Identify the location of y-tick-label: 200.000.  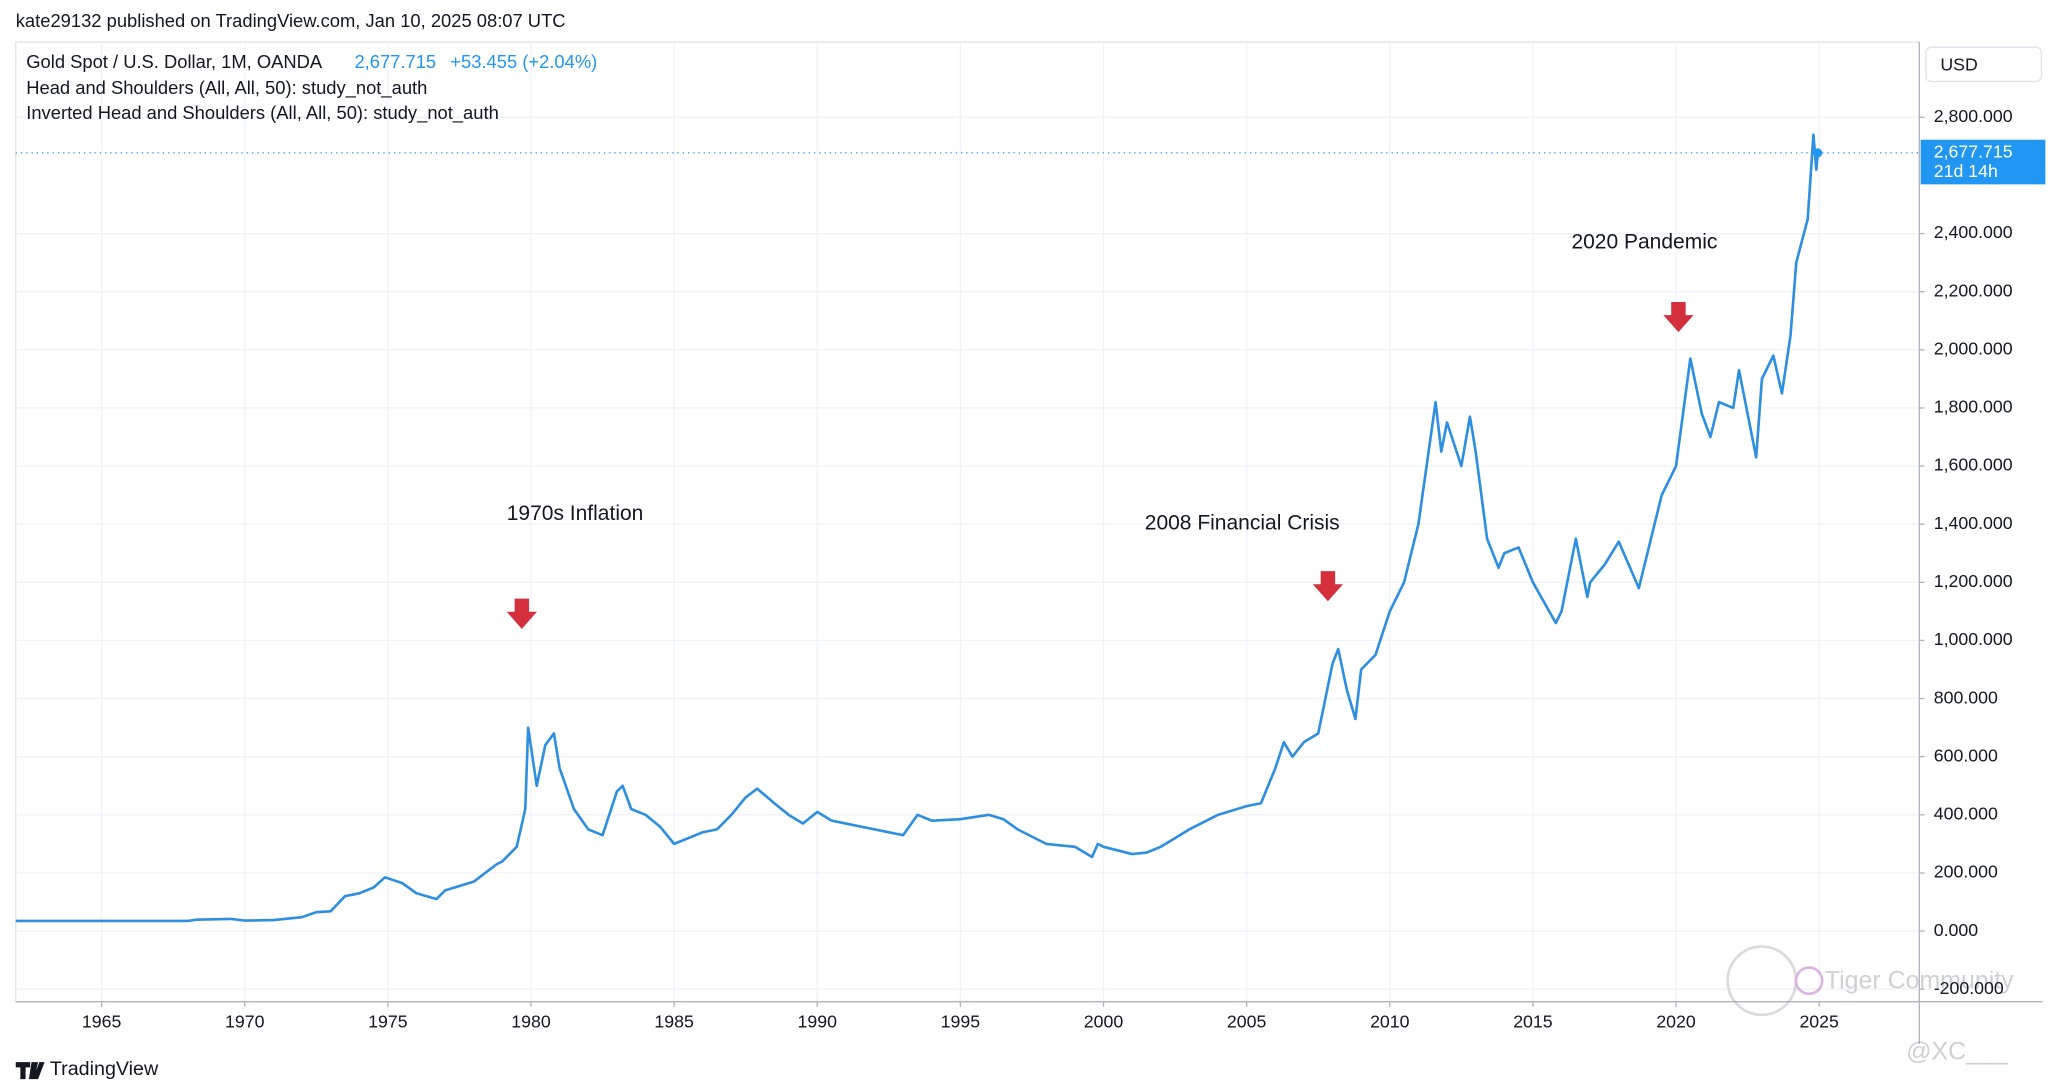
(1966, 872).